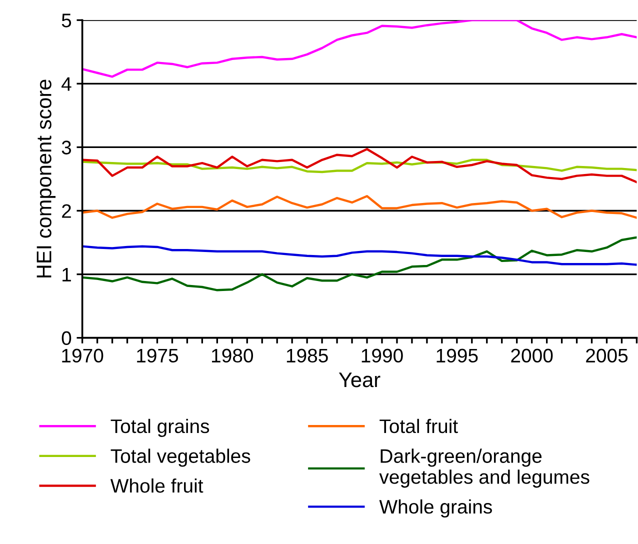  Describe the element at coordinates (484, 468) in the screenshot. I see `legend-label: Dark-green/orange vegetables and legumes` at that location.